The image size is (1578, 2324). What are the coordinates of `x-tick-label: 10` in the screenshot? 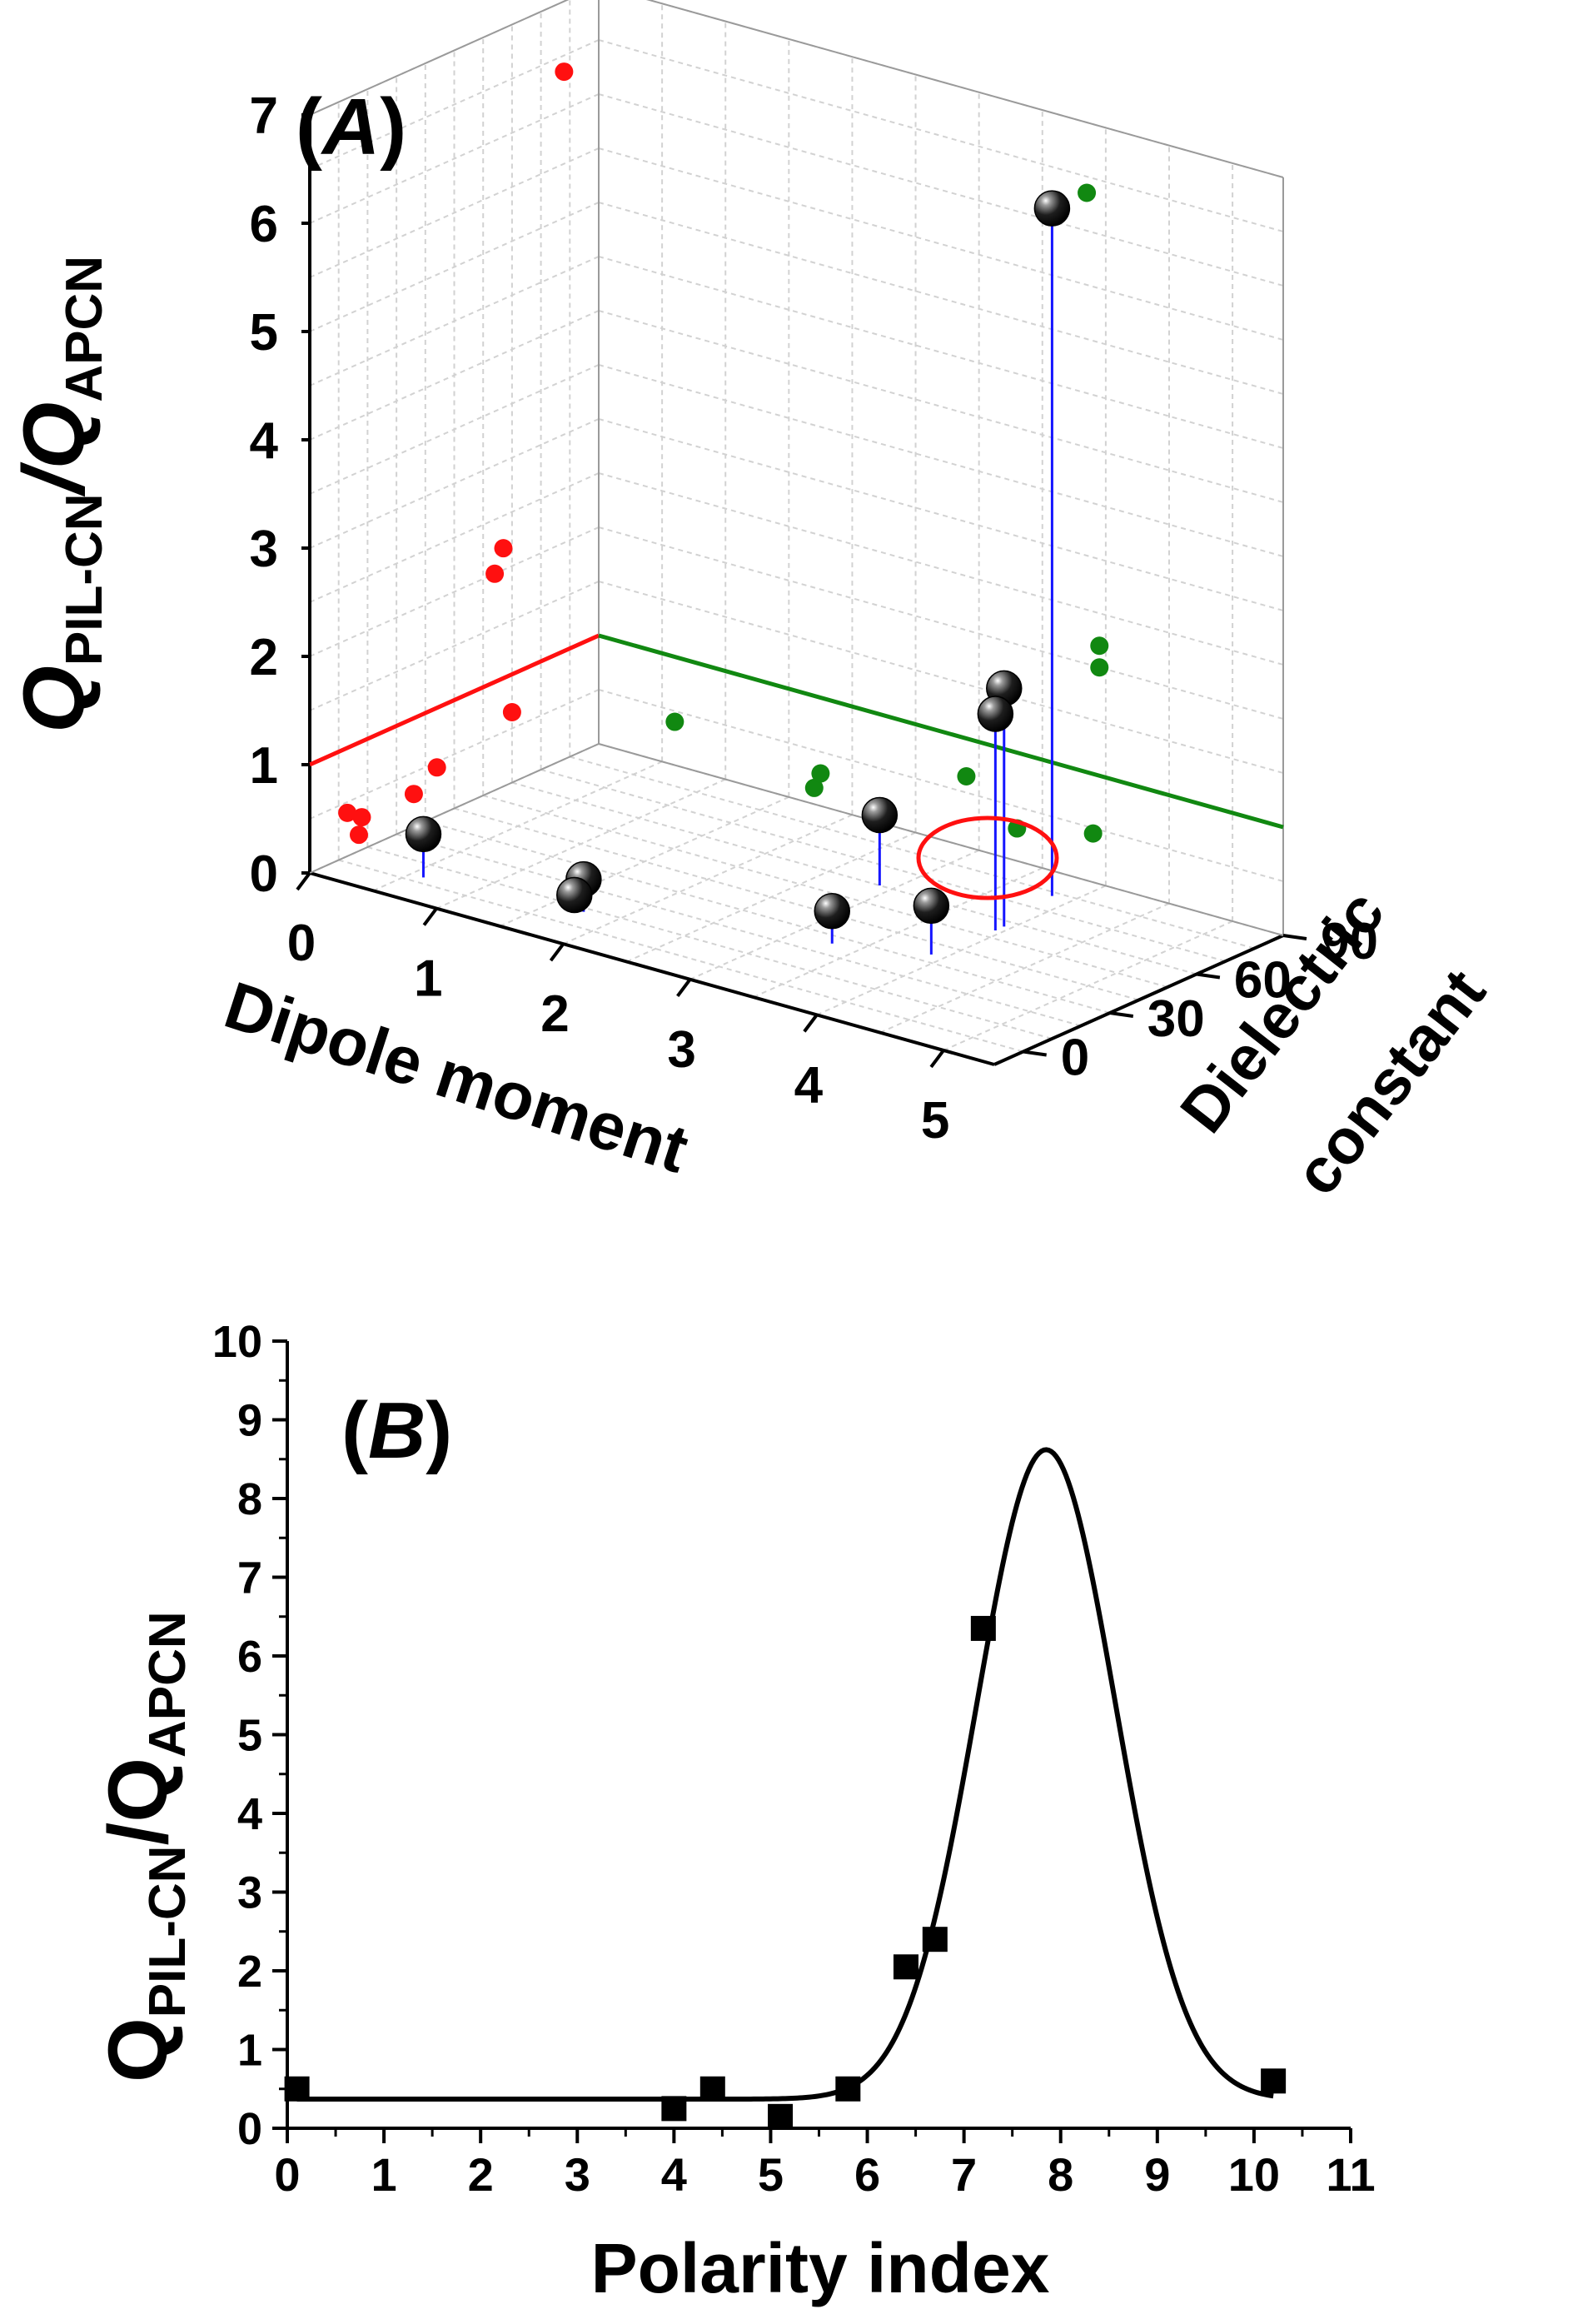 It's located at (1254, 2174).